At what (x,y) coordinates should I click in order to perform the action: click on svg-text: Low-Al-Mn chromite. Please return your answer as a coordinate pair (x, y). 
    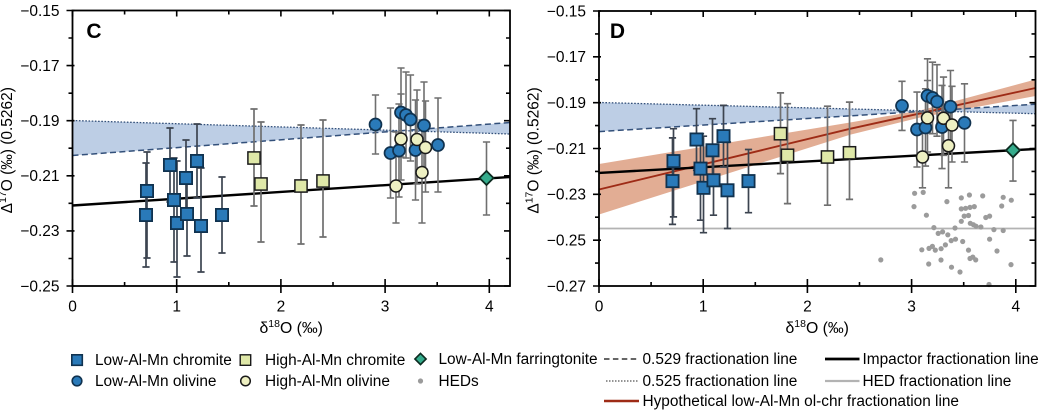
    Looking at the image, I should click on (163, 360).